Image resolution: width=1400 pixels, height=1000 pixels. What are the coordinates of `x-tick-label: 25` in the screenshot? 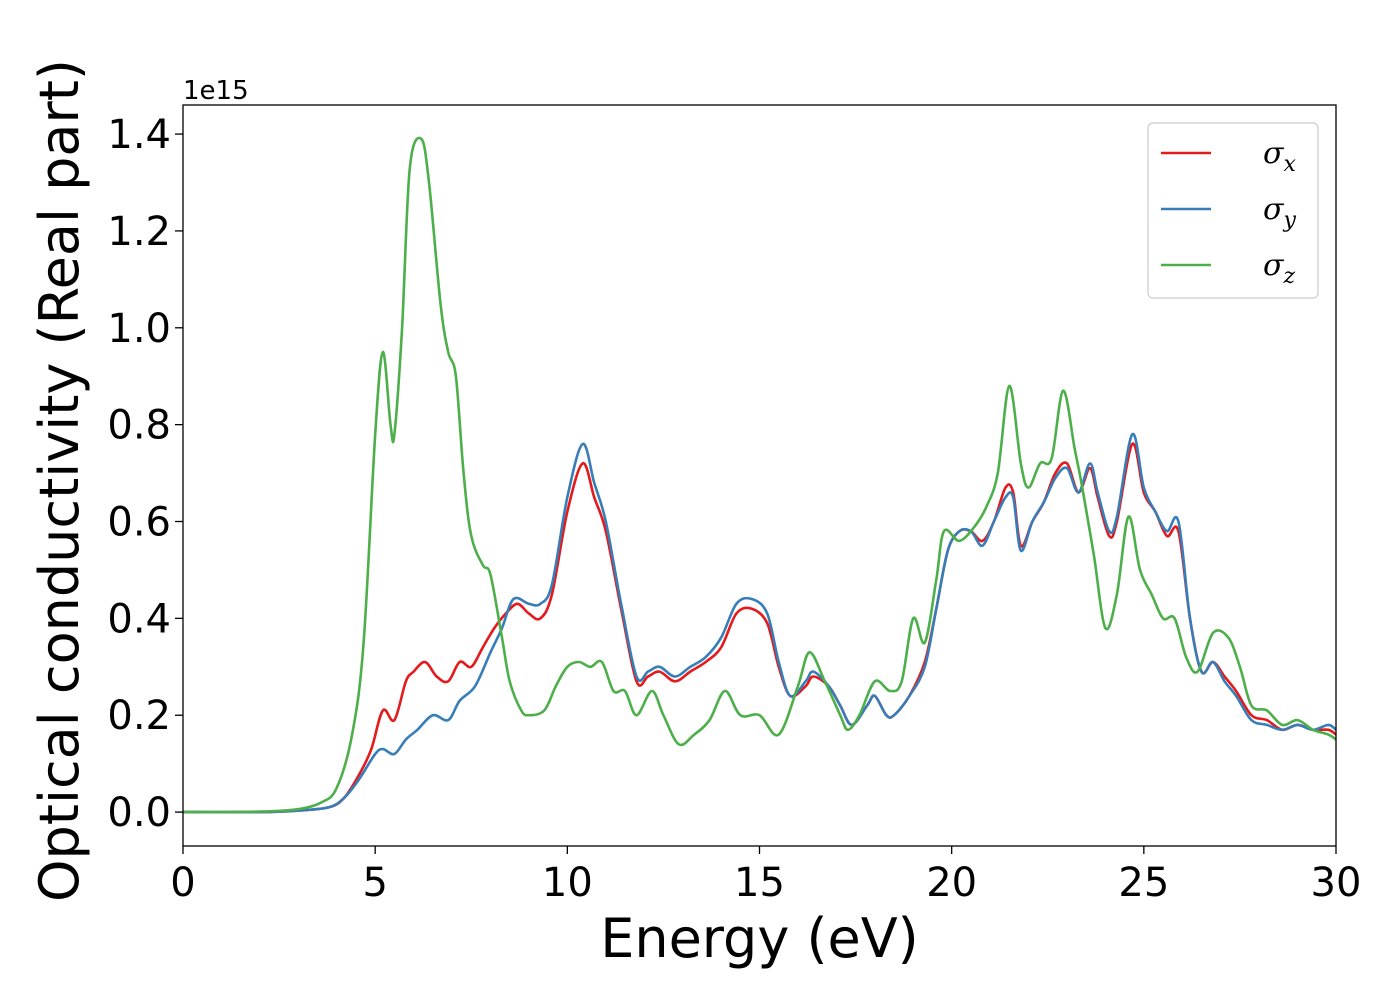 It's located at (1143, 883).